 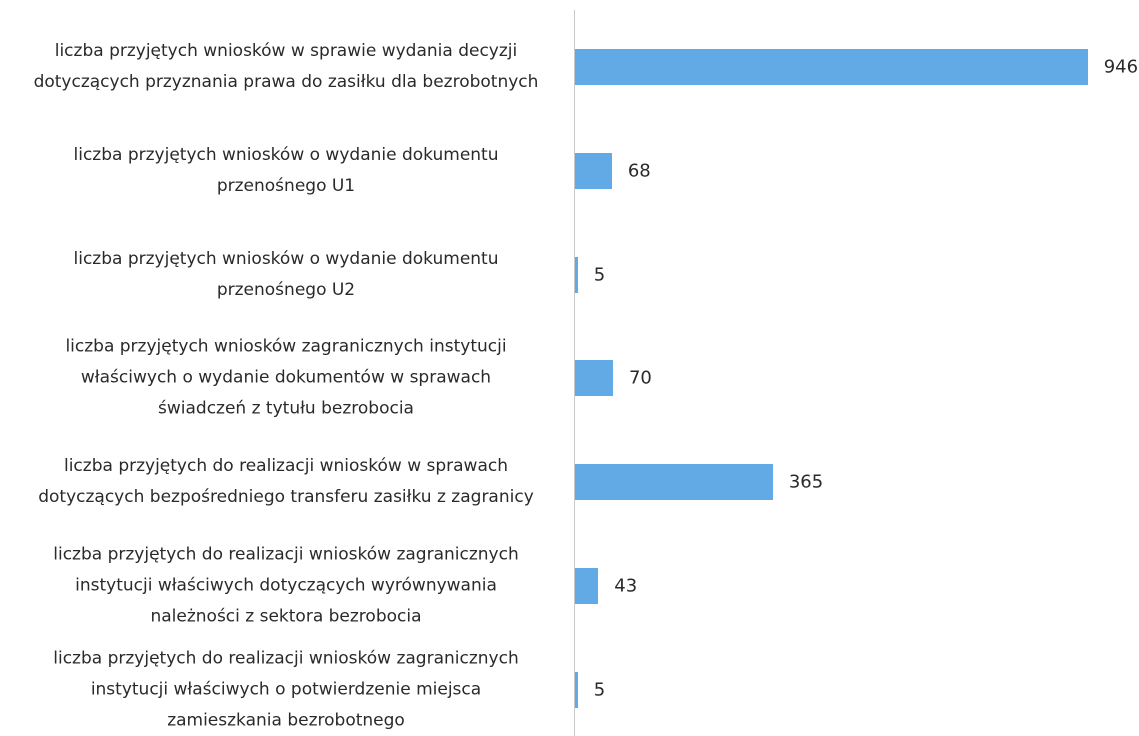 What do you see at coordinates (640, 378) in the screenshot?
I see `value-label: 70` at bounding box center [640, 378].